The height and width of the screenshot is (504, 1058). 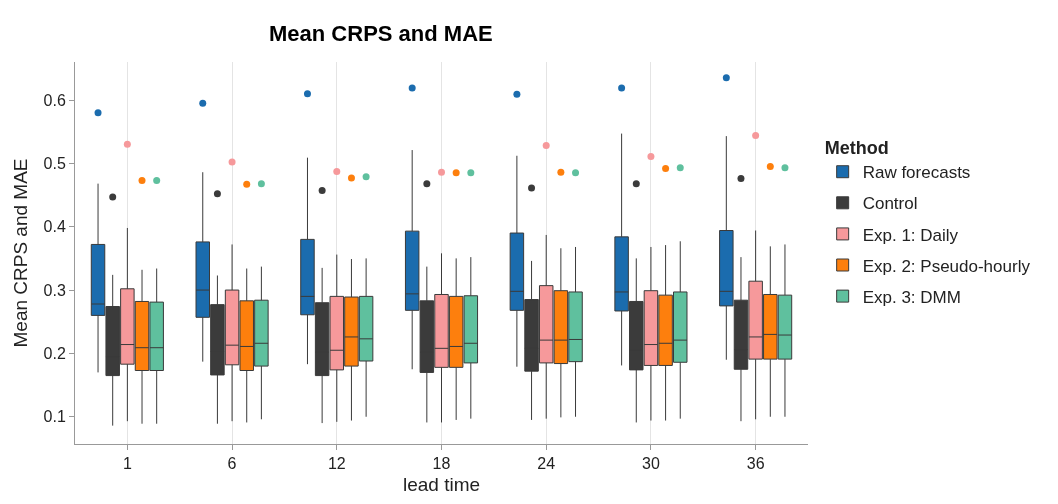 I want to click on legend-label: Exp. 2: Pseudo-hourly, so click(x=946, y=266).